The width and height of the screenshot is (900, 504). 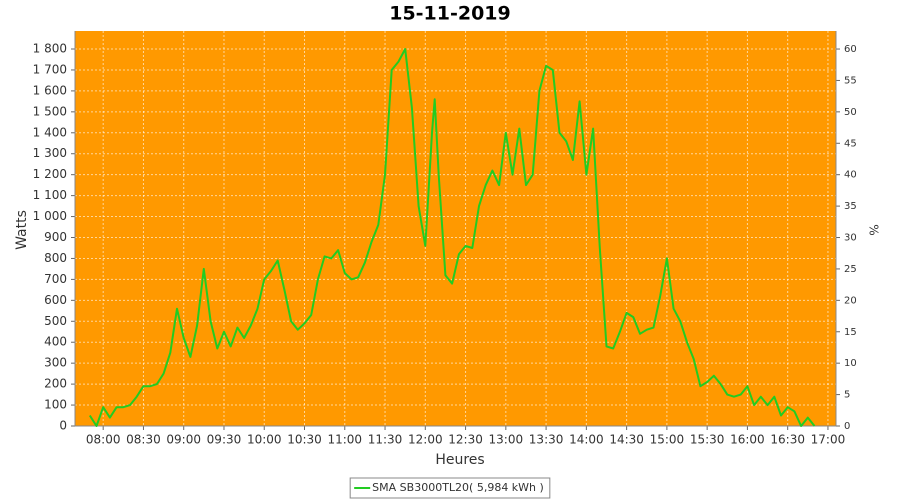 What do you see at coordinates (50, 195) in the screenshot?
I see `y-tick-label: 1 100` at bounding box center [50, 195].